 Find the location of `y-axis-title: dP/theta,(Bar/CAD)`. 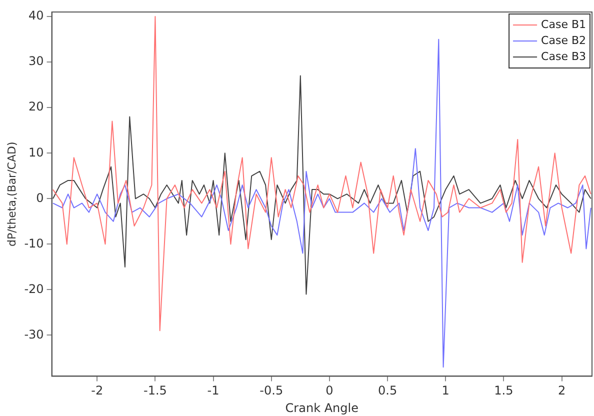

y-axis-title: dP/theta,(Bar/CAD) is located at coordinates (11, 194).